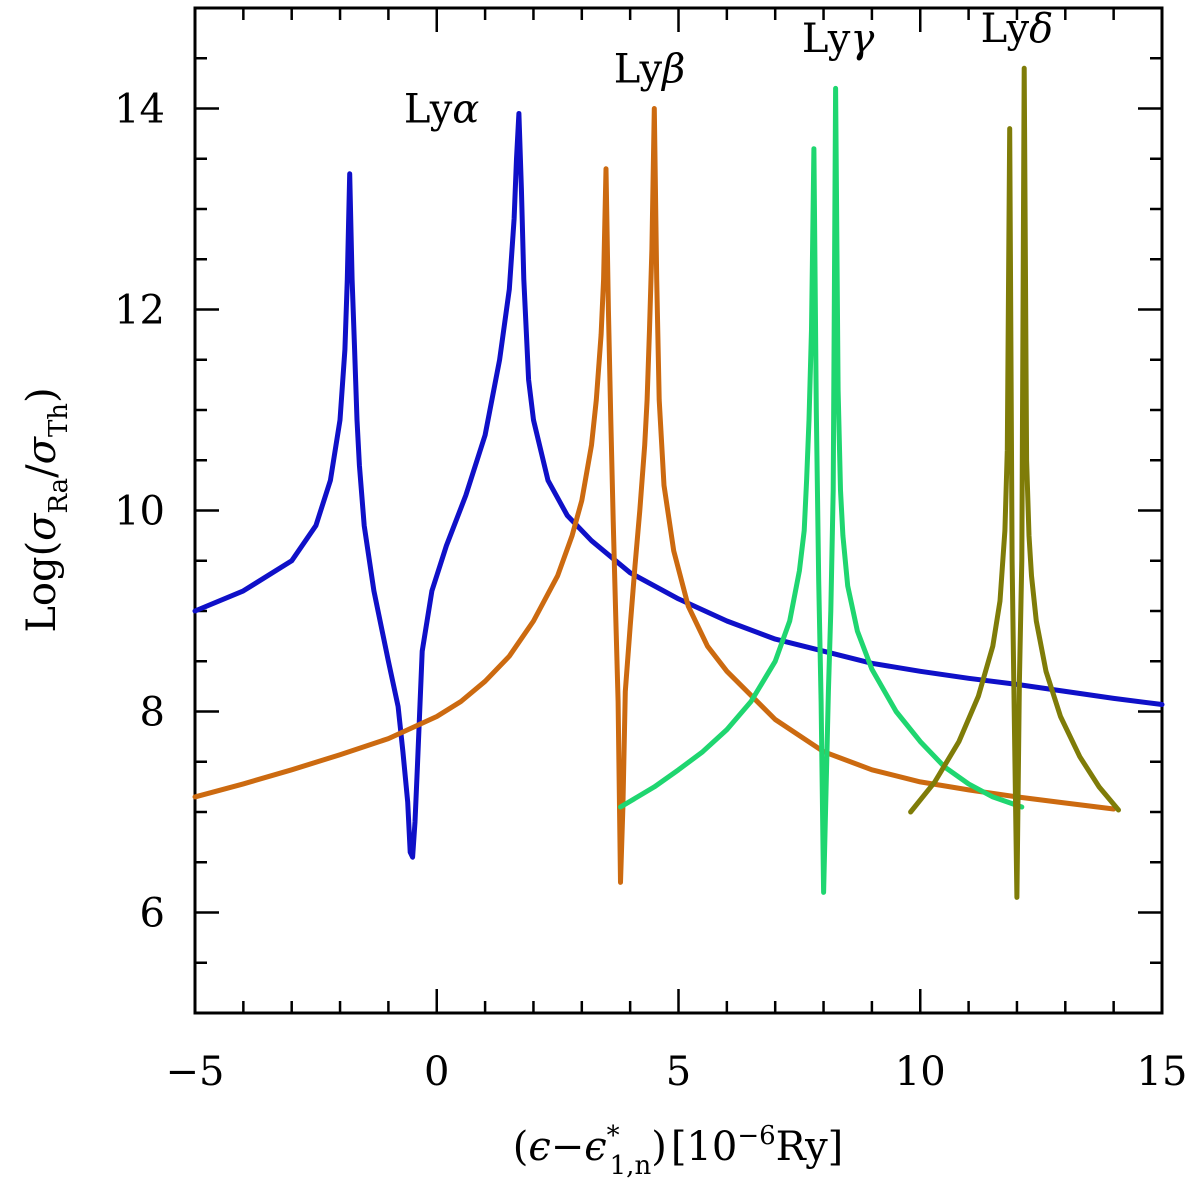  I want to click on x-tick-label: 15, so click(1162, 1072).